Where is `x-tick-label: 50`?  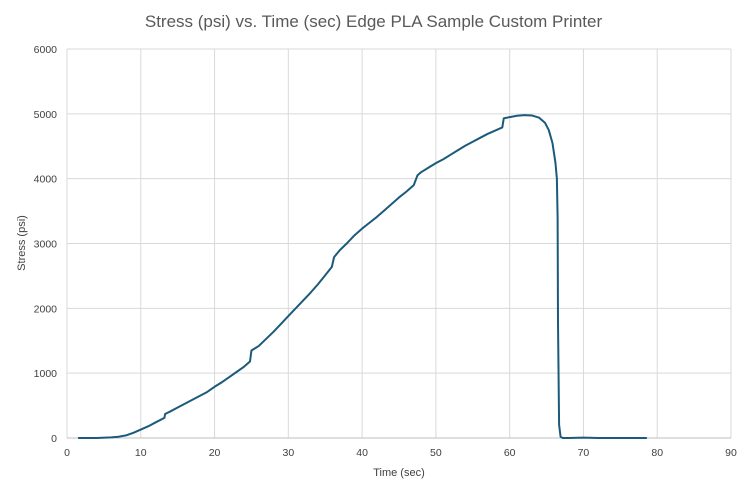
x-tick-label: 50 is located at coordinates (436, 453).